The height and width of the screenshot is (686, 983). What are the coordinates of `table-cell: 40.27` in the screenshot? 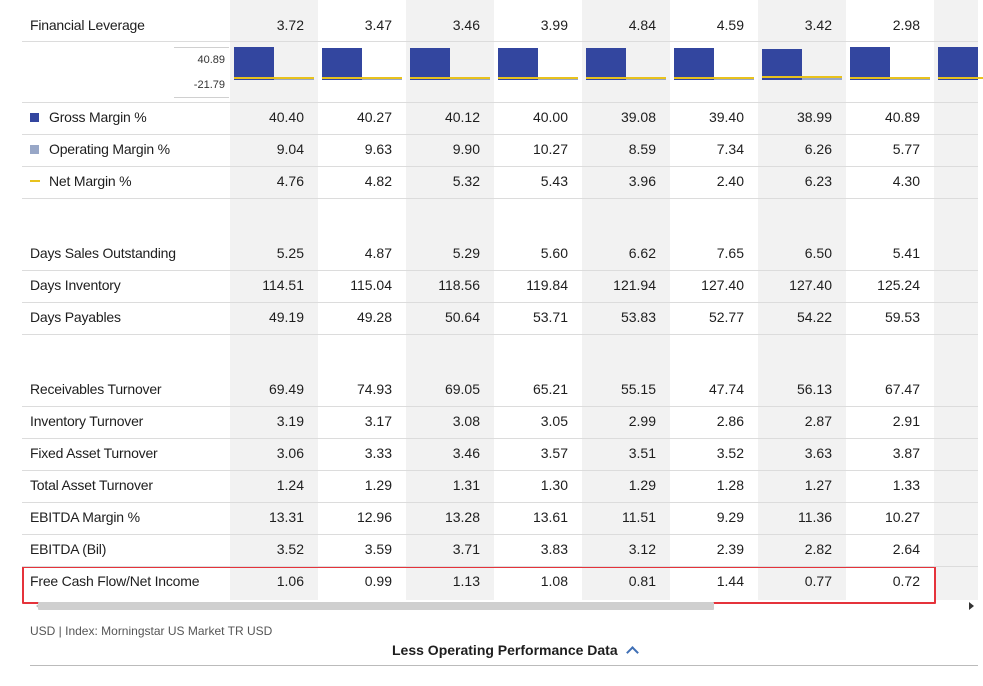 It's located at (374, 117).